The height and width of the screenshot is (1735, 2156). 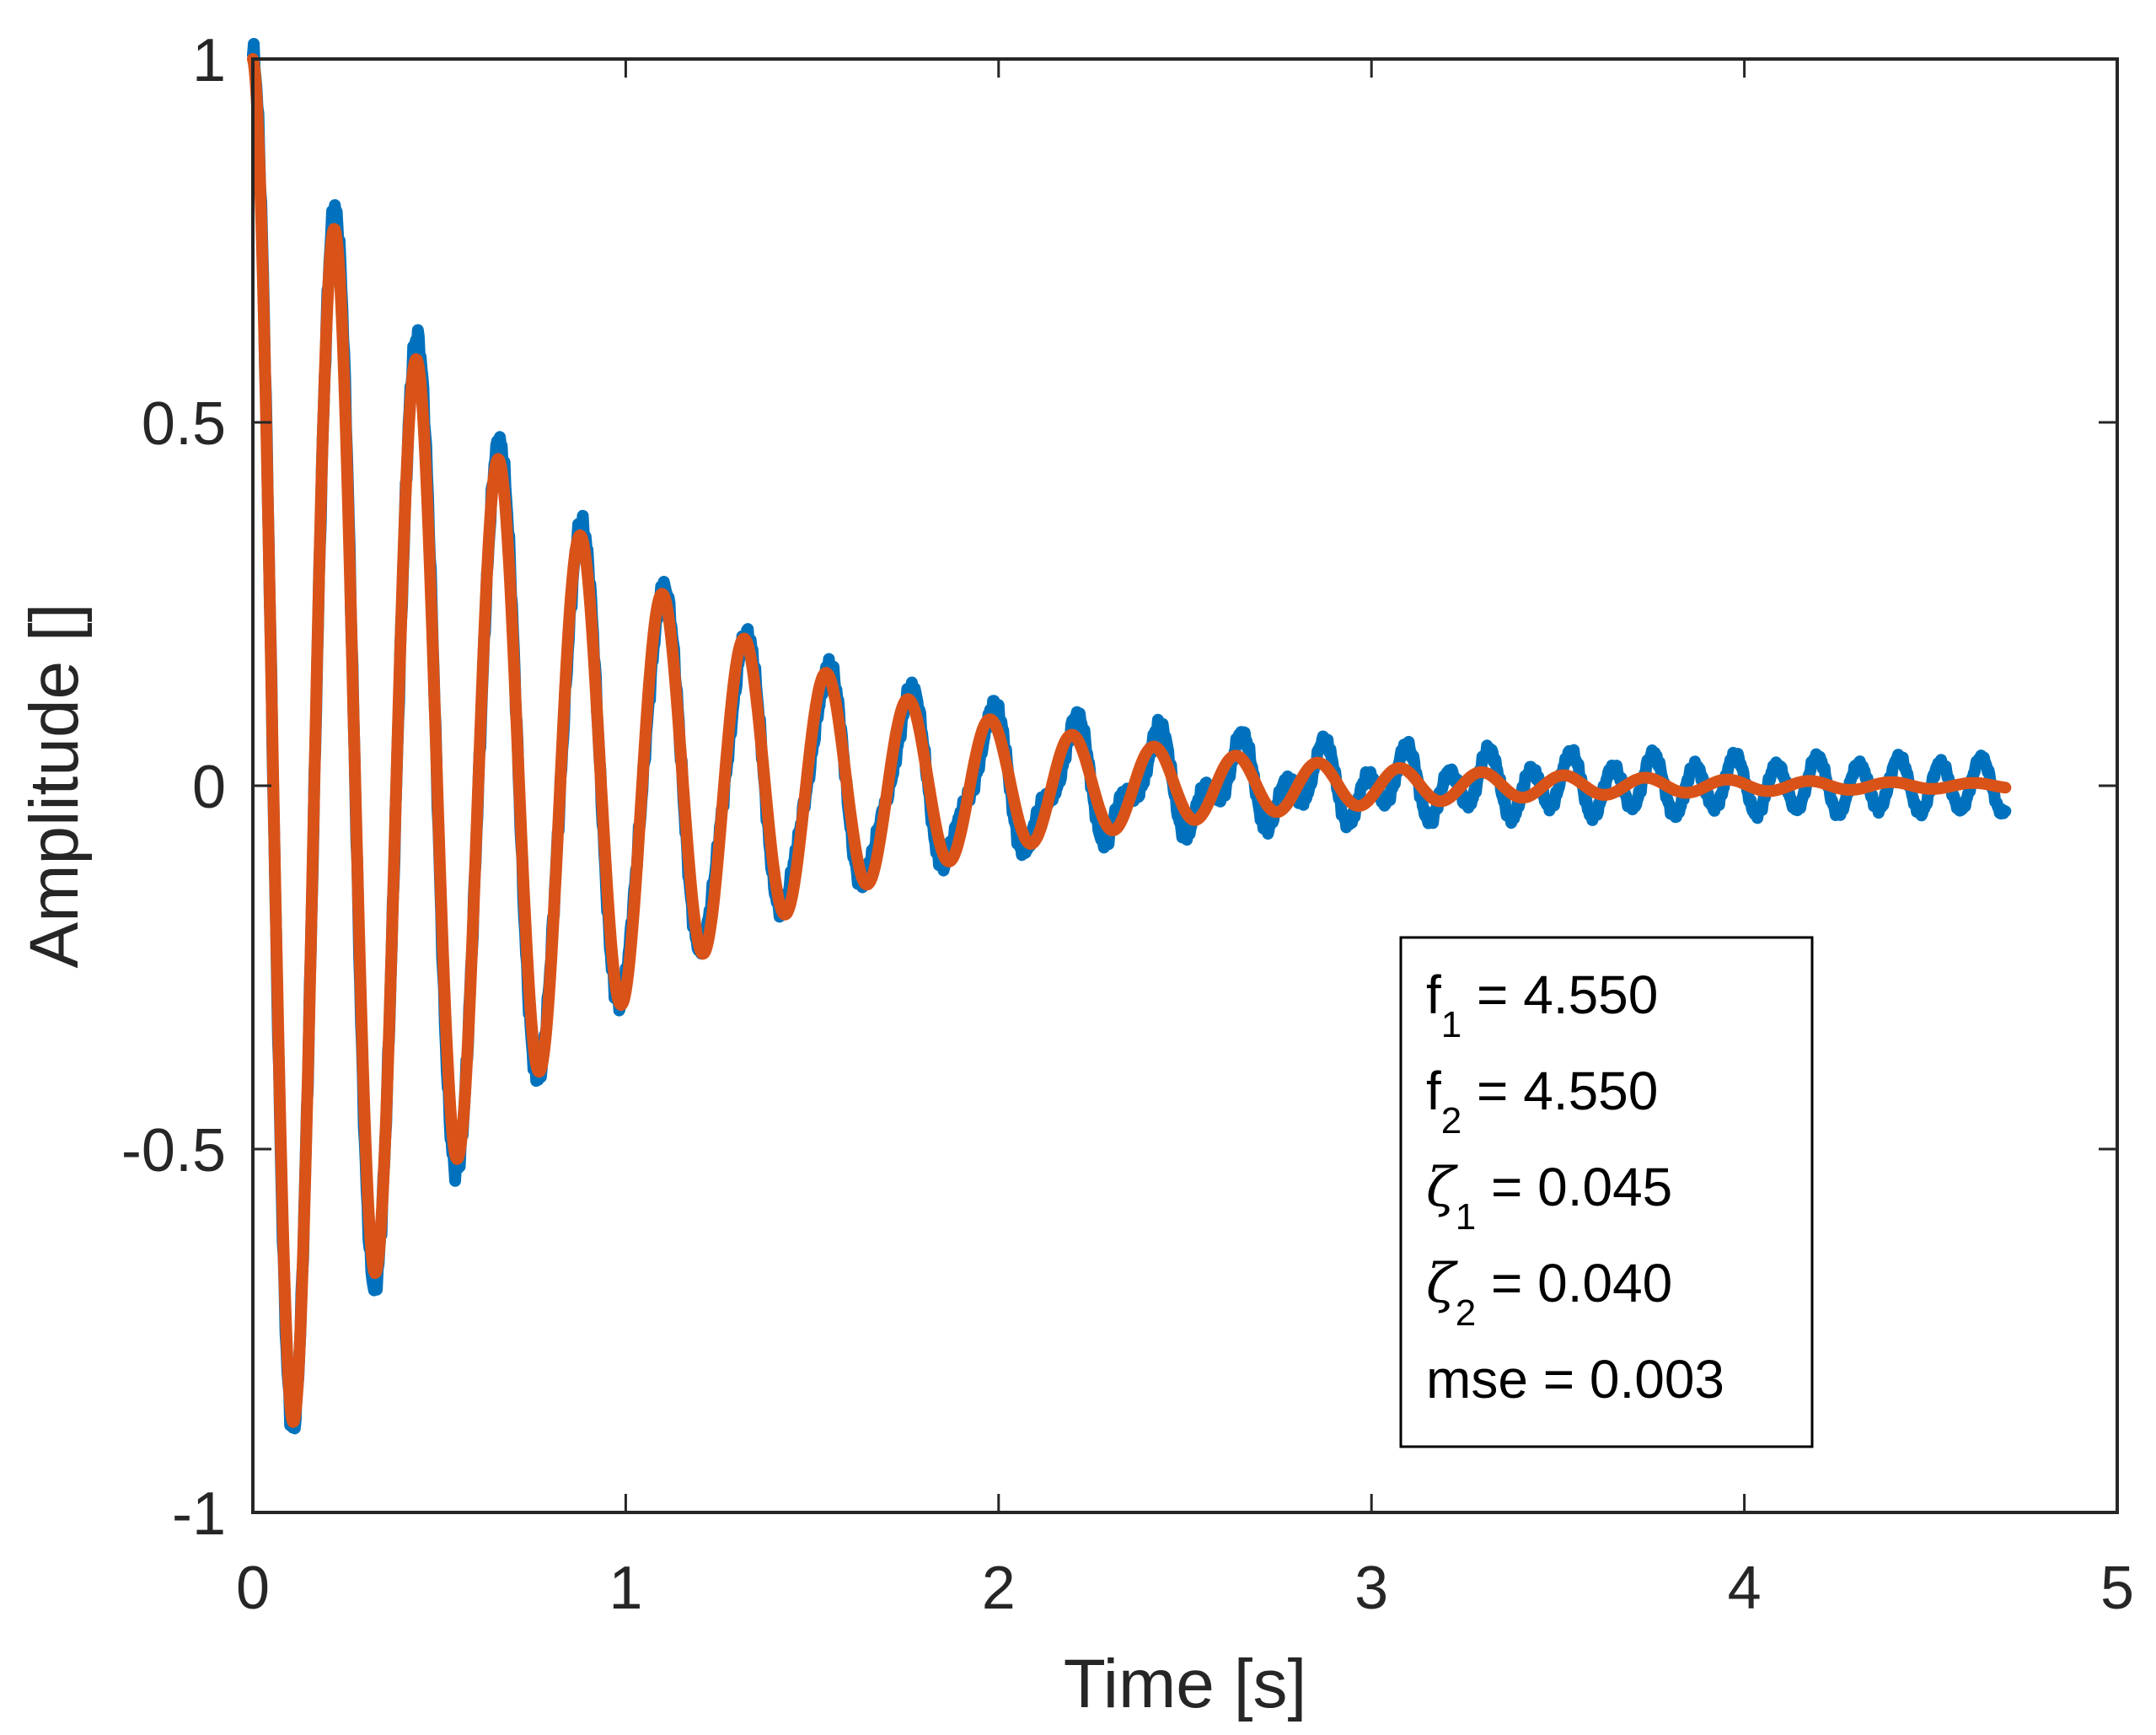 I want to click on fit-parameter-line: f1 = 4.550, so click(x=1542, y=1004).